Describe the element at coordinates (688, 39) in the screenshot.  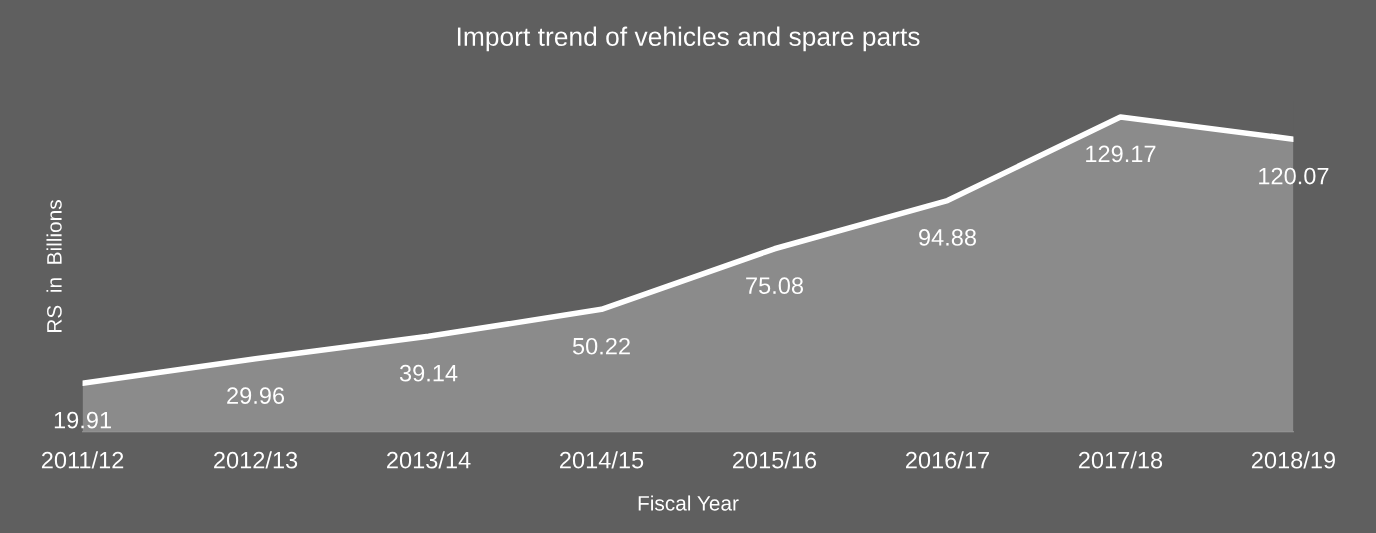
I see `chart-title: Import trend of vehicles and spare parts` at that location.